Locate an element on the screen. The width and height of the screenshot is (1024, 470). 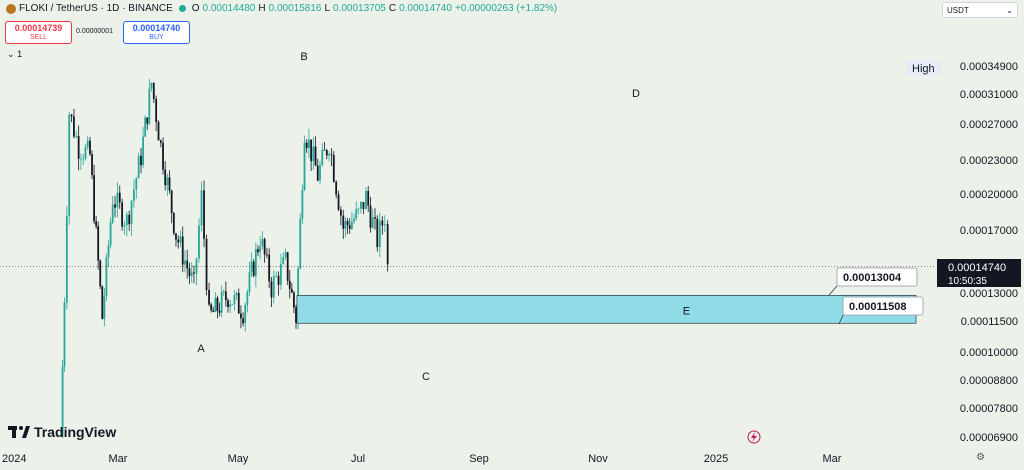
countdown-value: 10:50:35 is located at coordinates (967, 281).